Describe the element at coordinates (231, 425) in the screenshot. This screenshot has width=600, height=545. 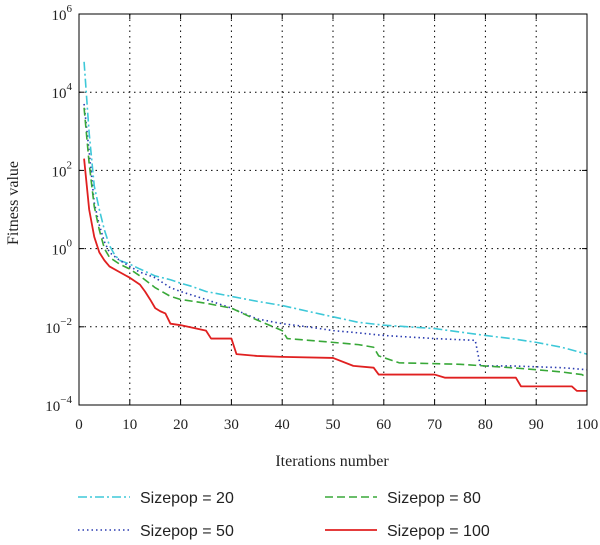
I see `x-tick-label: 30` at that location.